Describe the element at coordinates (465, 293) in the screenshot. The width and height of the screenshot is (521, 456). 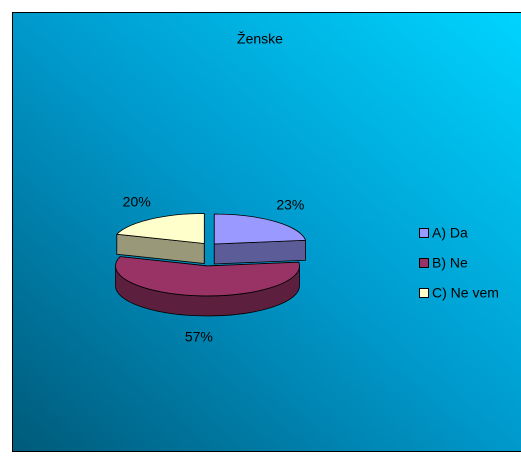
I see `legend-label: C) Ne vem` at that location.